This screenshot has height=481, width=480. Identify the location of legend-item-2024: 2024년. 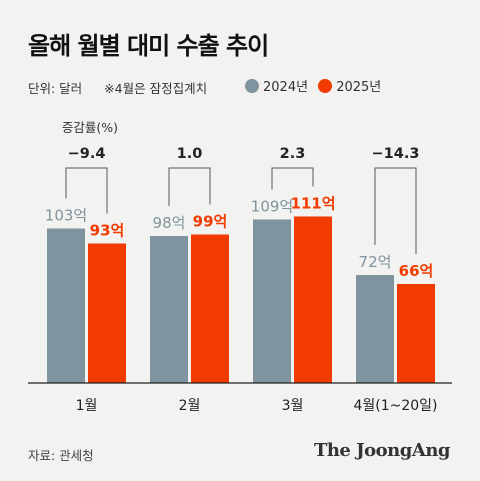
(276, 85).